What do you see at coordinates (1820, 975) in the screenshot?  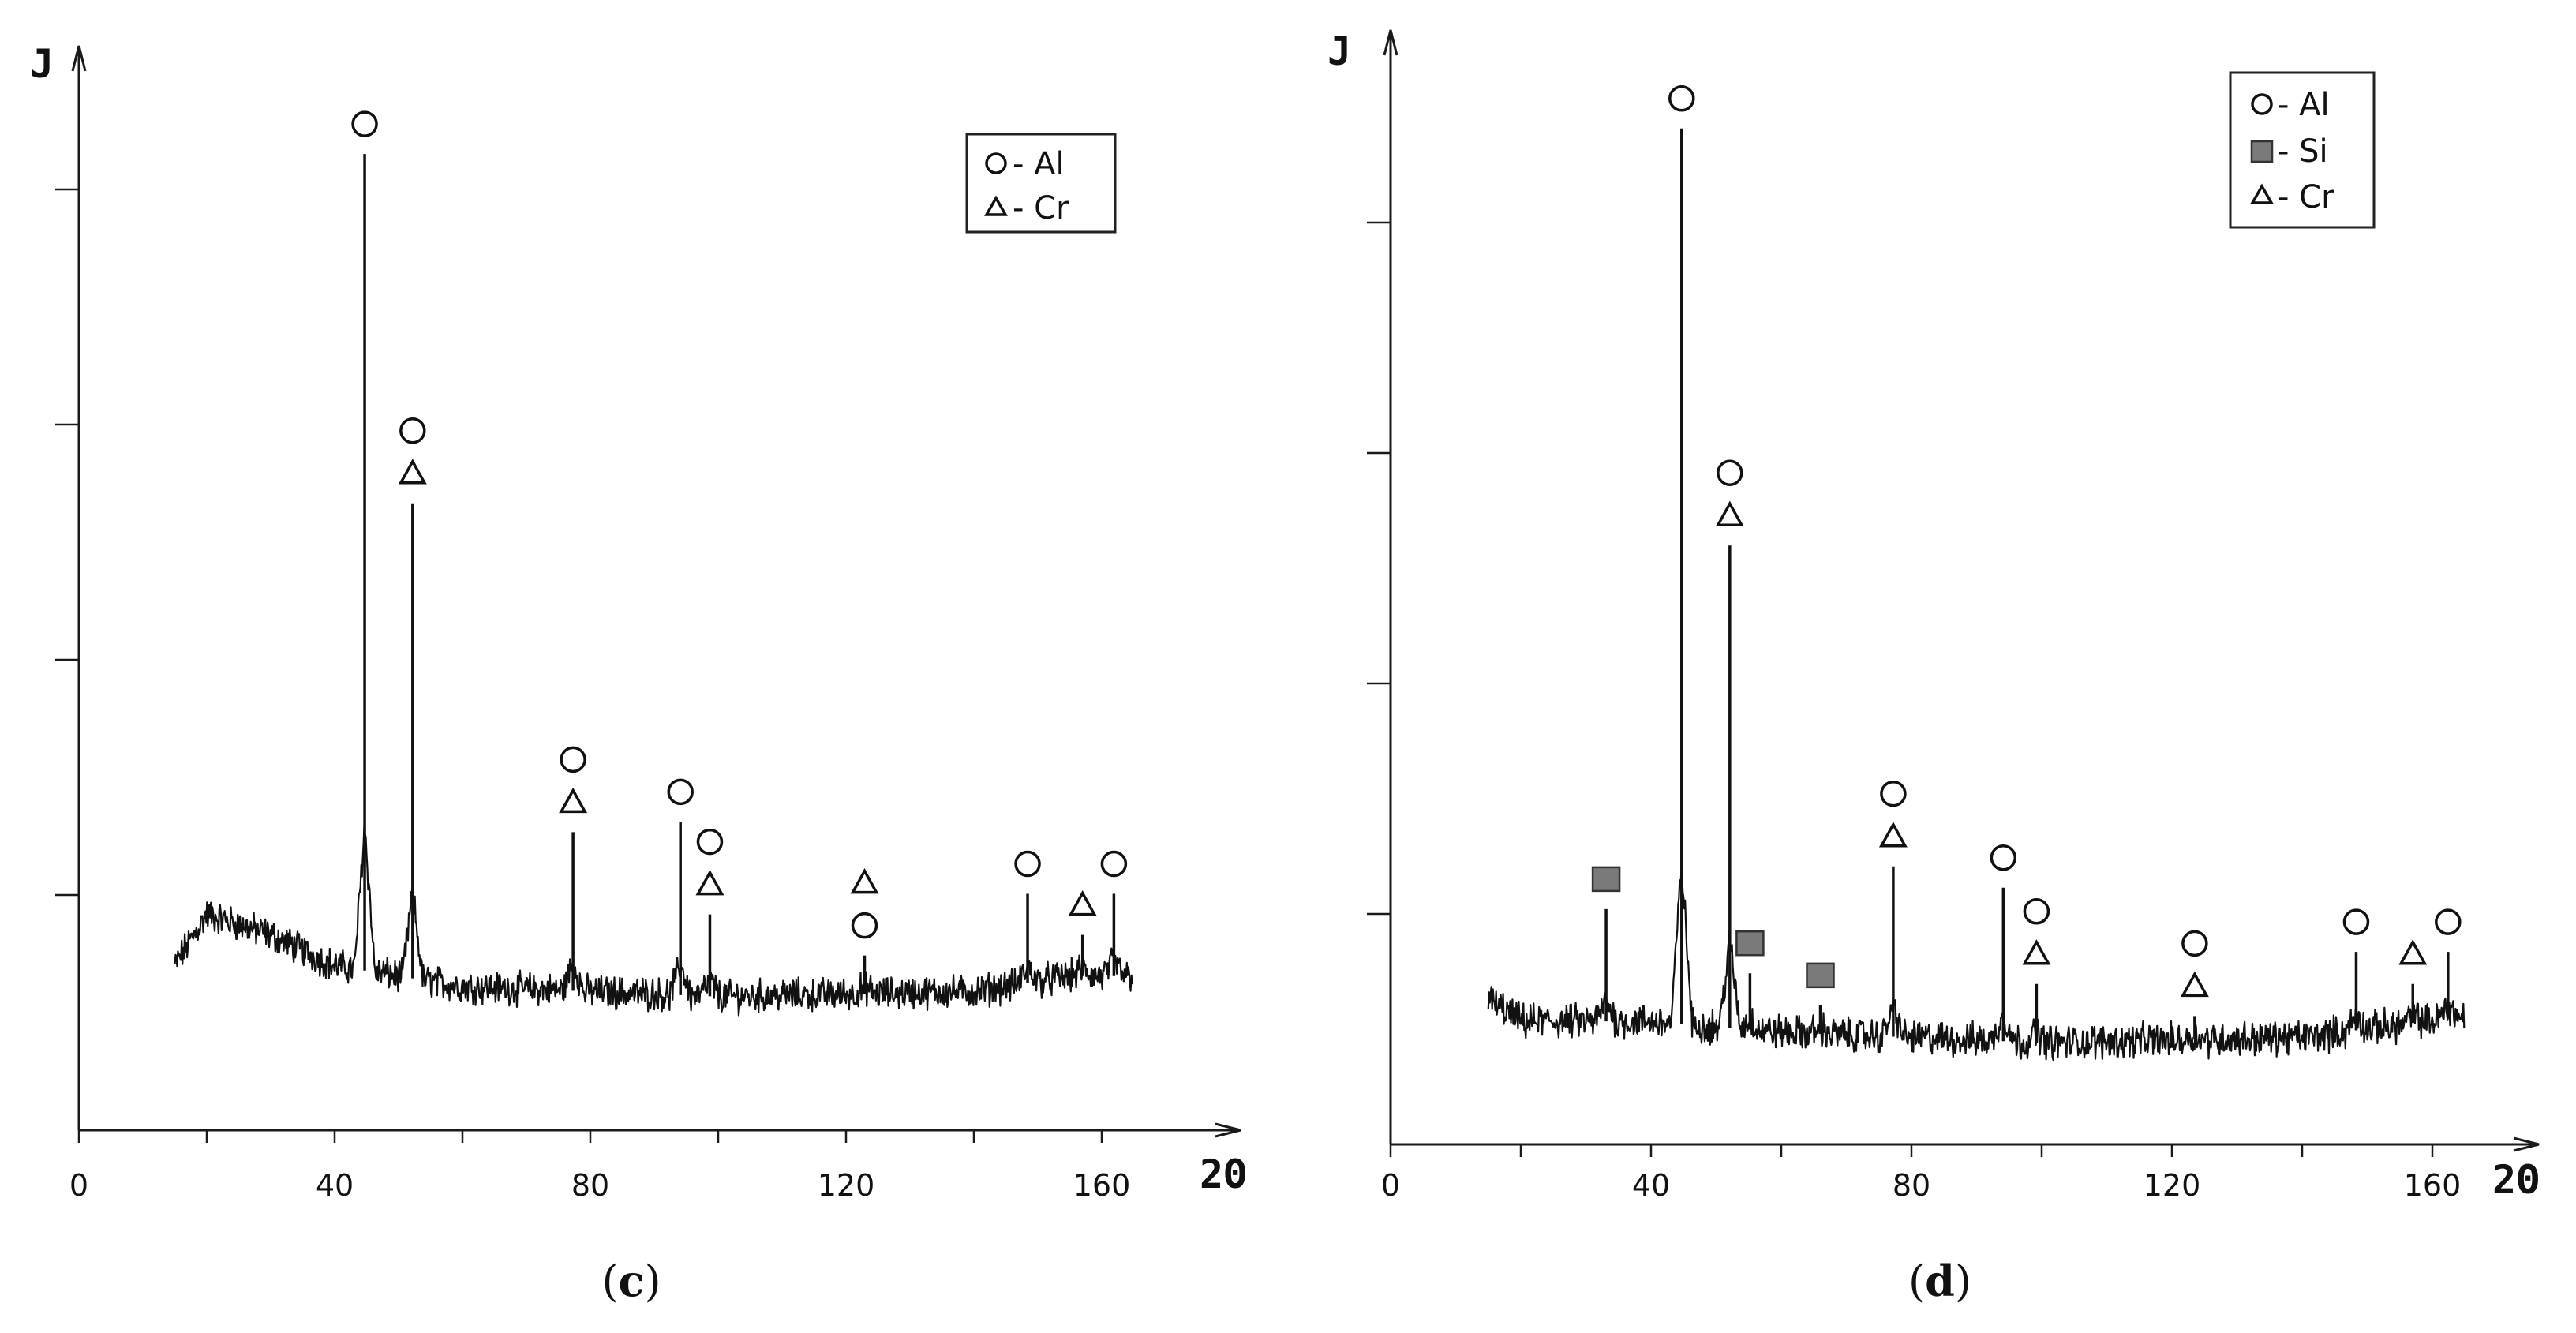 I see `panel-d-peak-4-square-marker` at bounding box center [1820, 975].